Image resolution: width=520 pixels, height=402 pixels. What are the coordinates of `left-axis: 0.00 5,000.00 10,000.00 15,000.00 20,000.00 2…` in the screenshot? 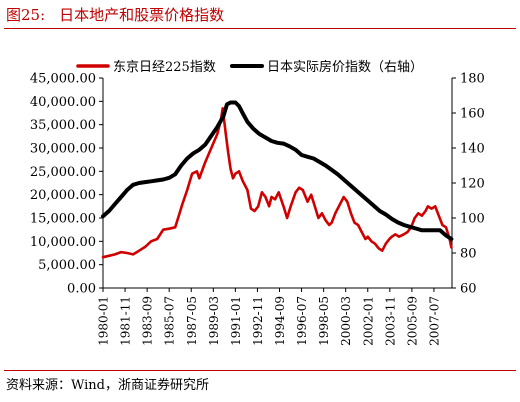 It's located at (67, 184).